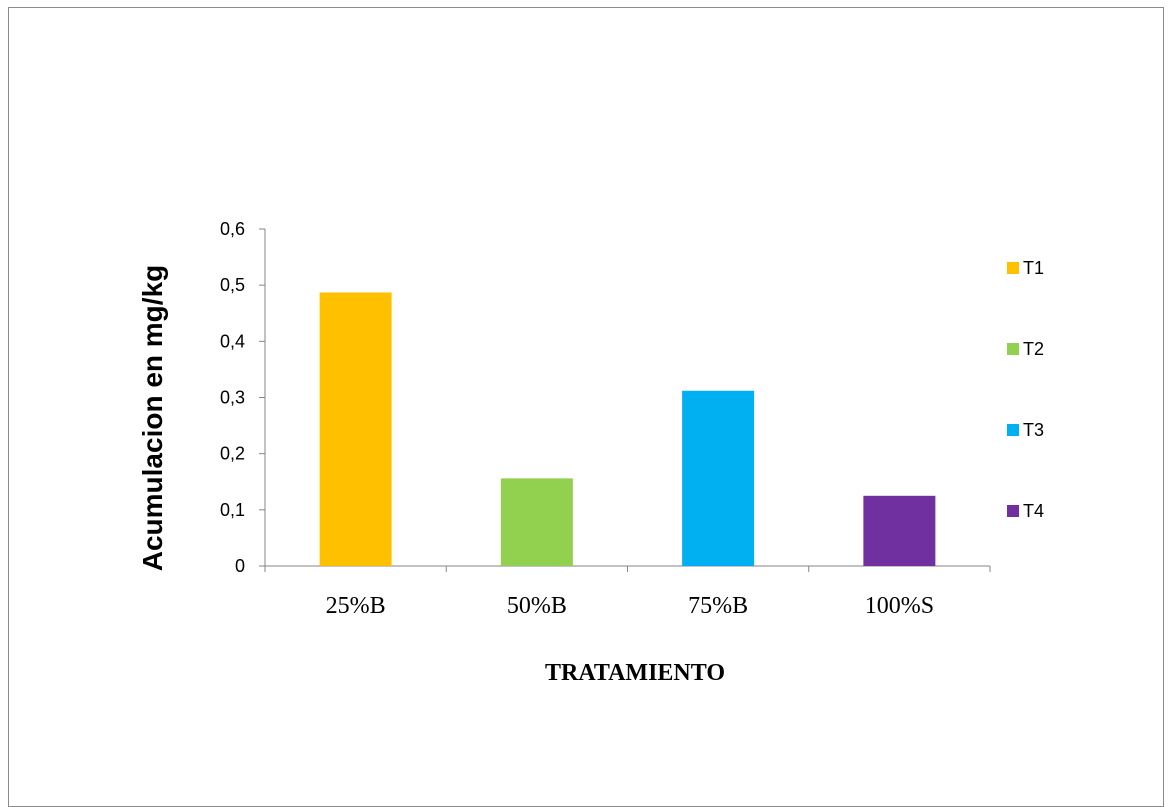 Image resolution: width=1172 pixels, height=807 pixels. I want to click on y-tick-label: 0,4, so click(232, 341).